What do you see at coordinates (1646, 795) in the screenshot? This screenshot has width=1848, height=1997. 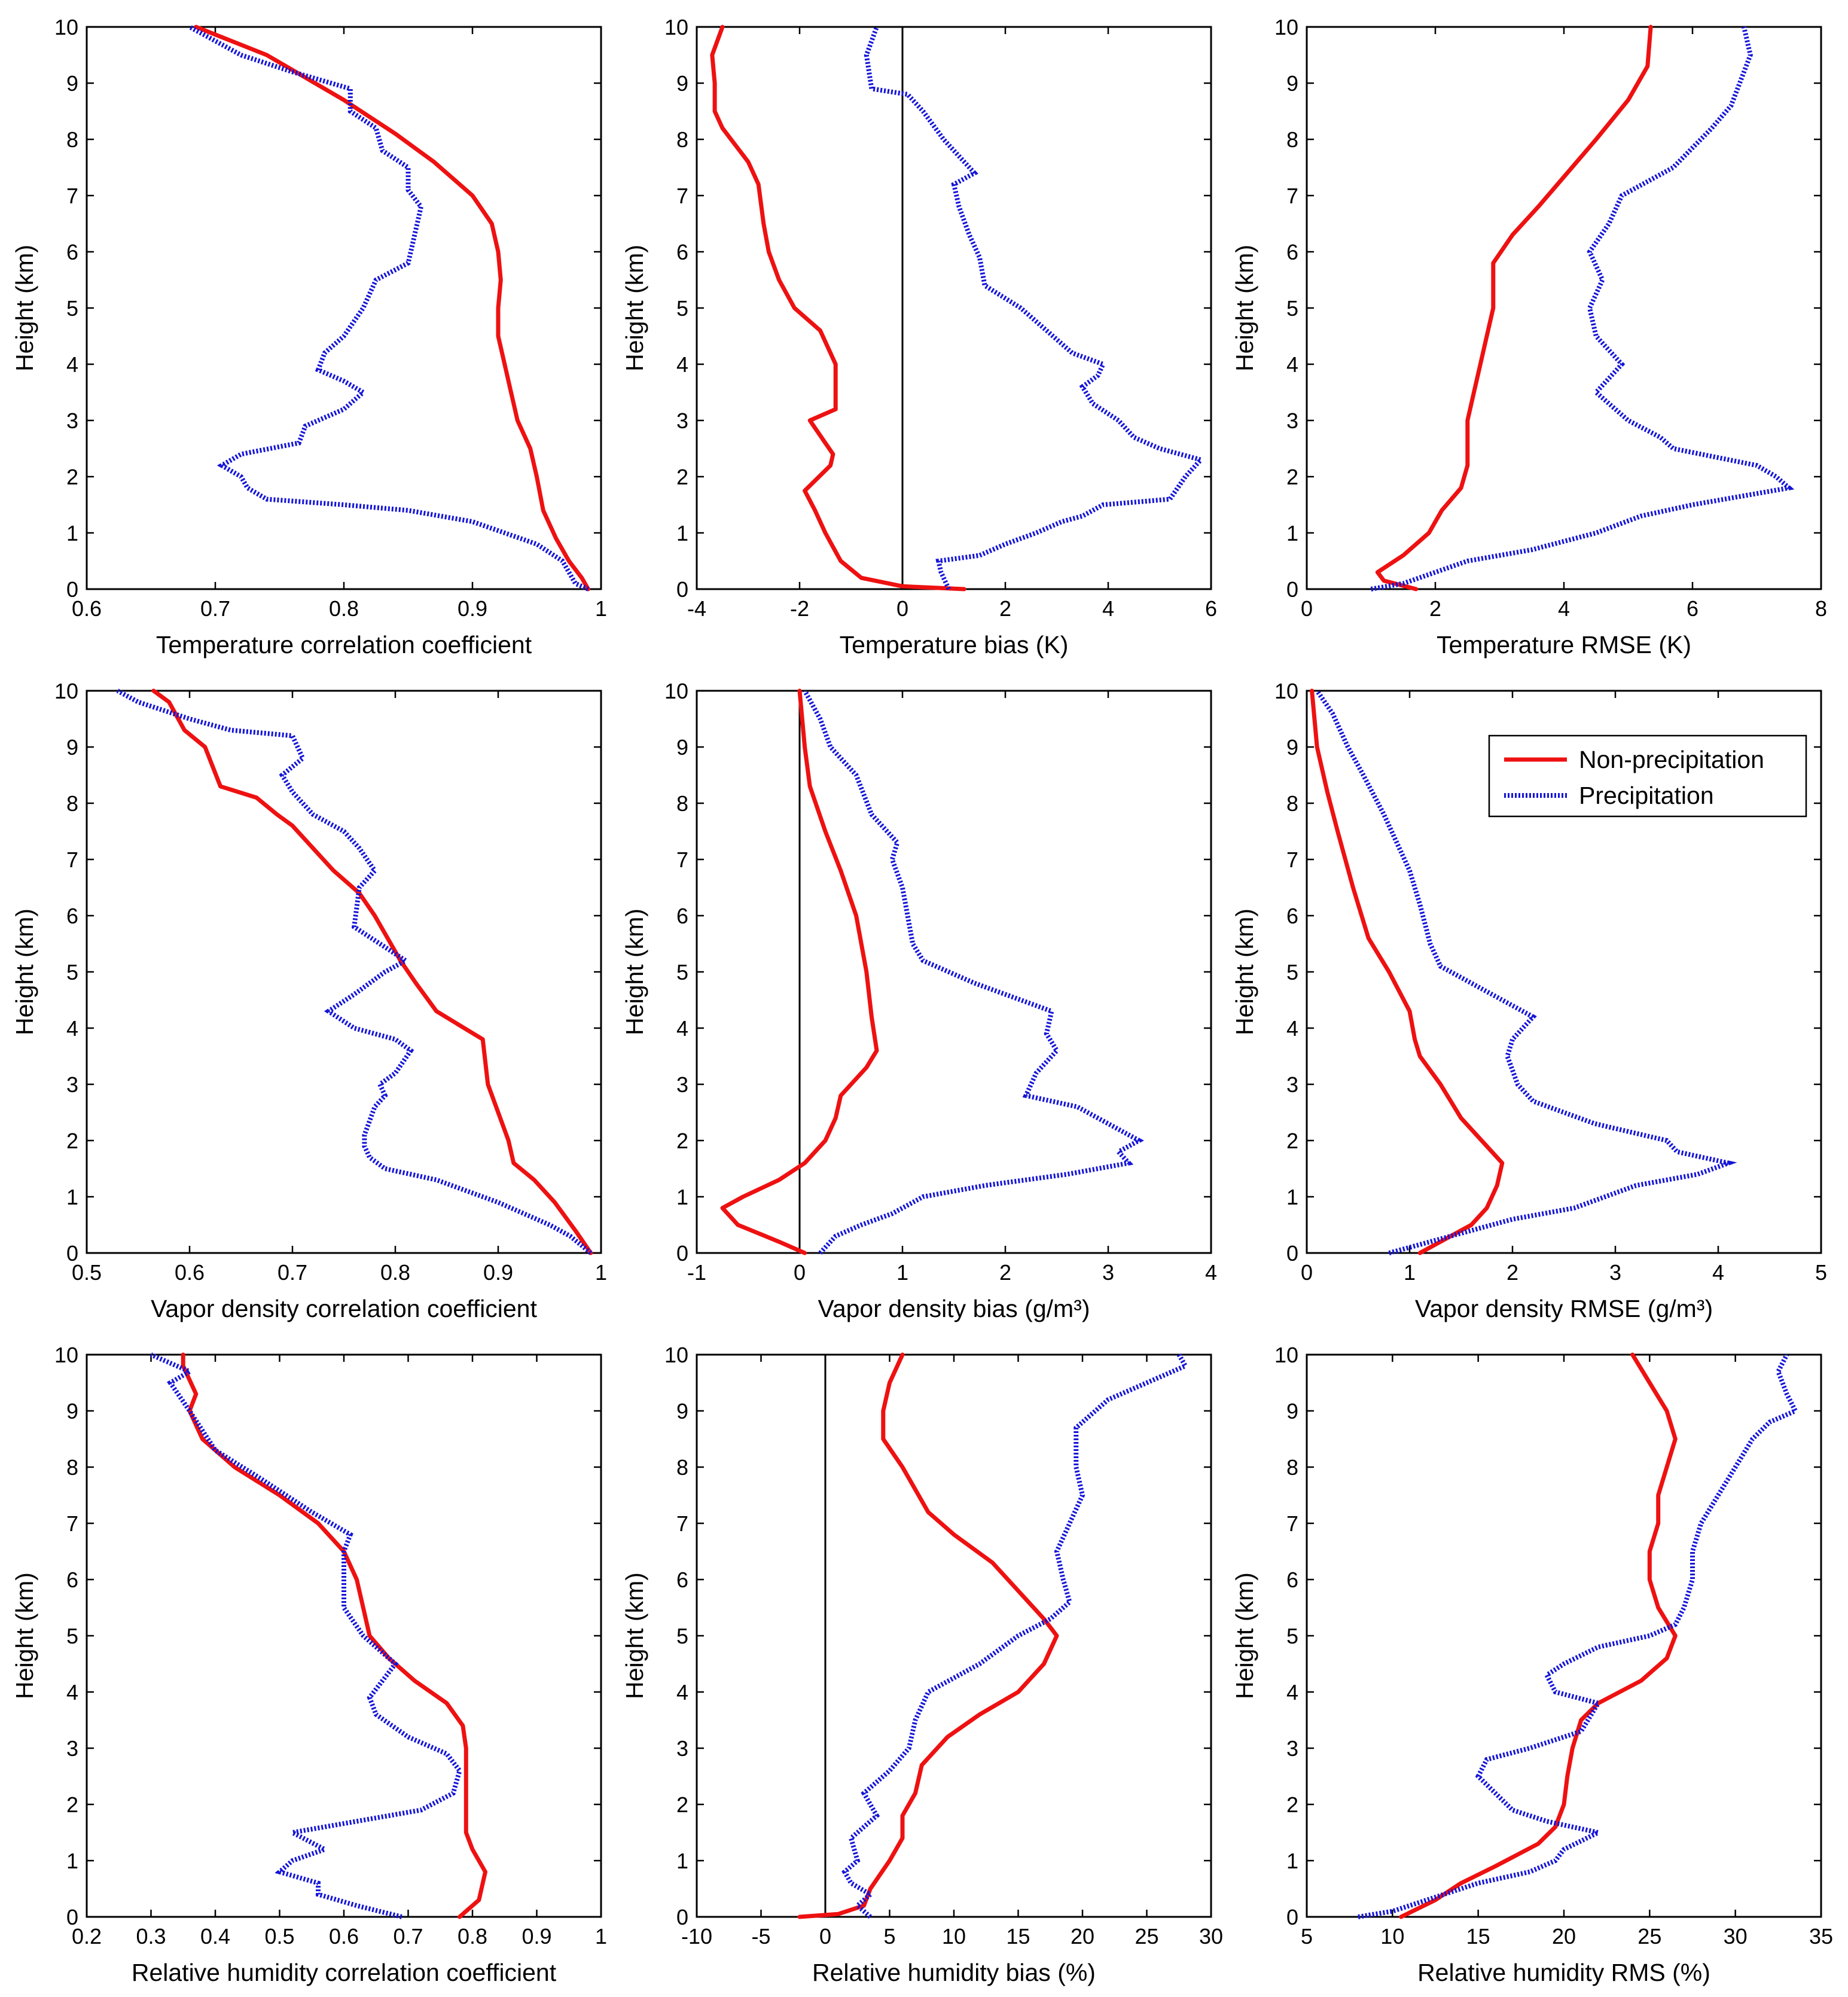 I see `legend-label-precipitation: Precipitation` at bounding box center [1646, 795].